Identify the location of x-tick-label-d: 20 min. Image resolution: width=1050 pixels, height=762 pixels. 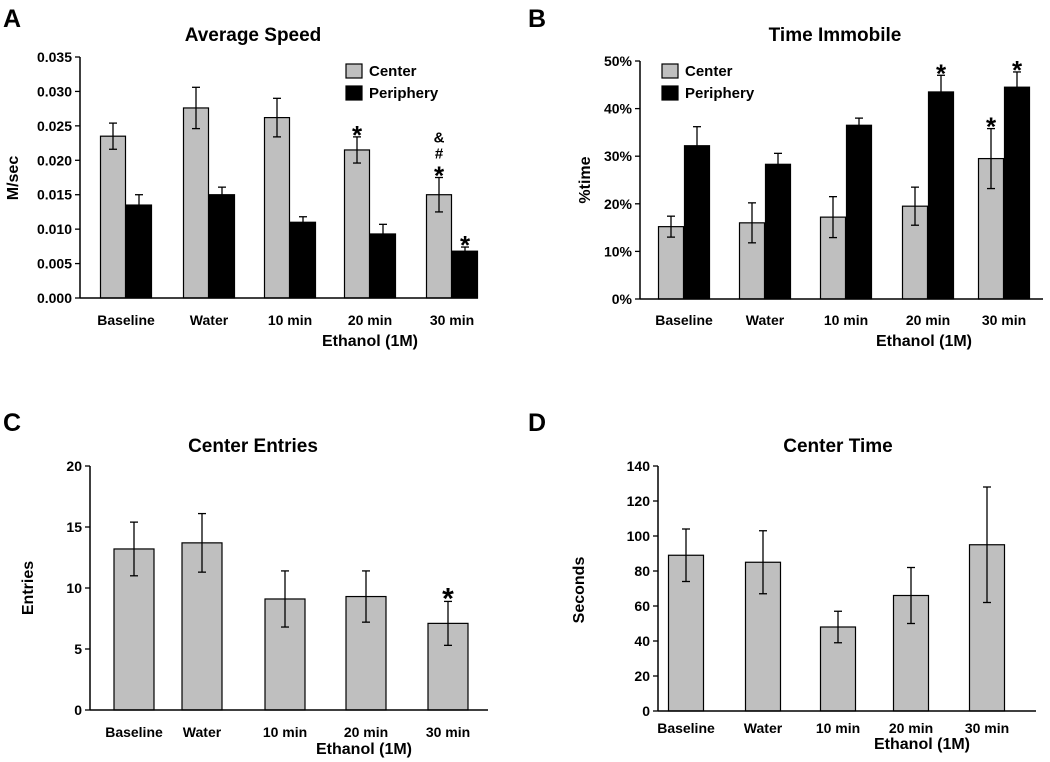
(911, 728).